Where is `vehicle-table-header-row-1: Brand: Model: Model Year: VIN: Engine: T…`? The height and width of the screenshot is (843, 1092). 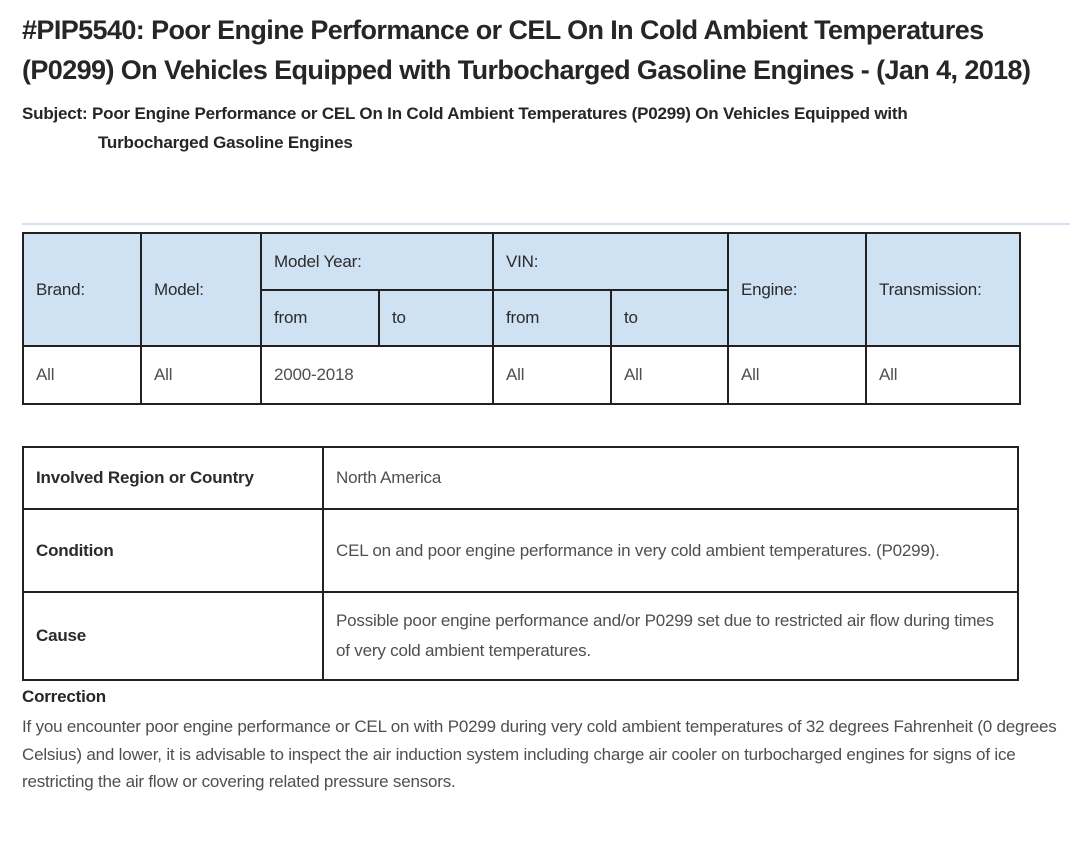 vehicle-table-header-row-1: Brand: Model: Model Year: VIN: Engine: T… is located at coordinates (522, 289).